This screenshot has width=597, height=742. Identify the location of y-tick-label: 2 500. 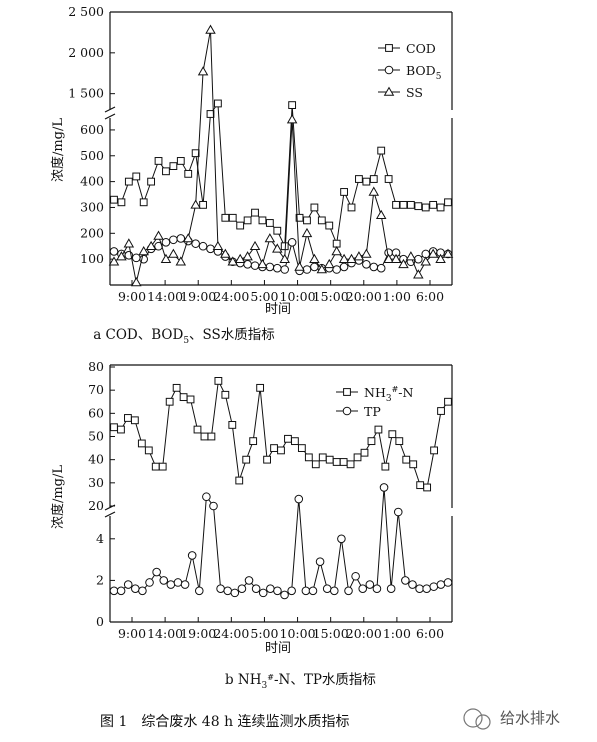
(86, 11).